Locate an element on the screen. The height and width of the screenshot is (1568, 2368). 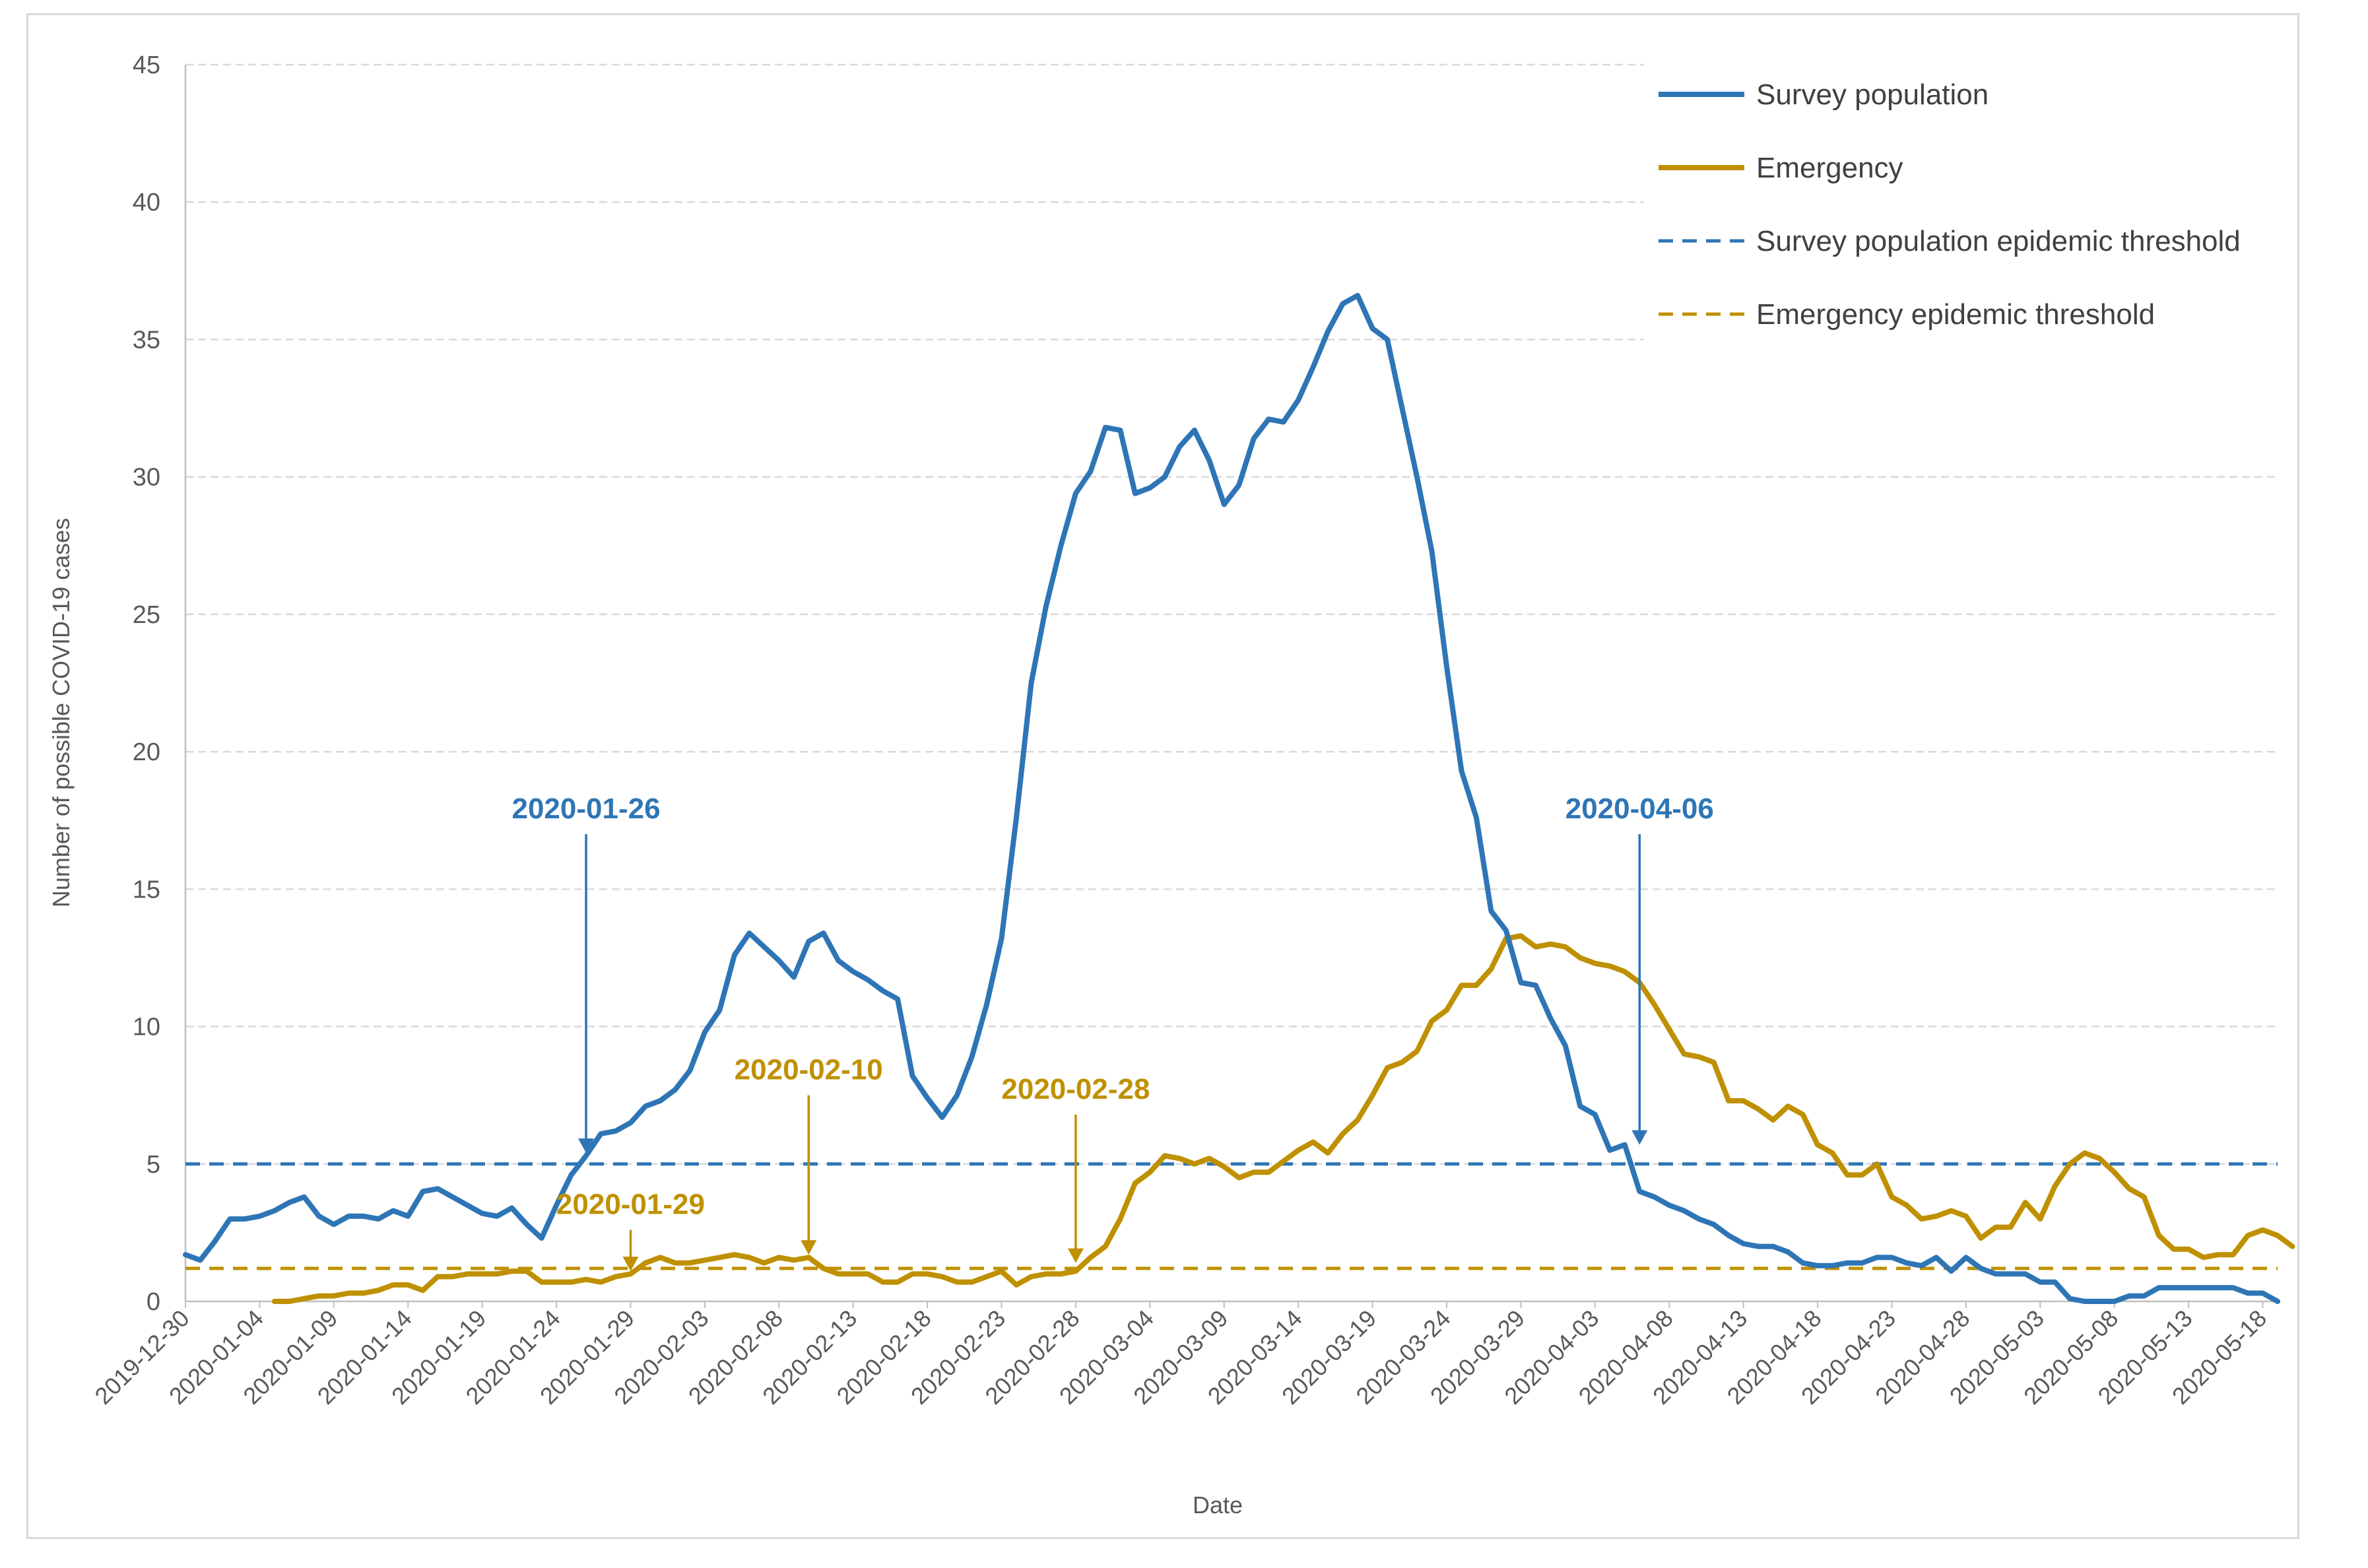
threshold-lines is located at coordinates (1231, 1216).